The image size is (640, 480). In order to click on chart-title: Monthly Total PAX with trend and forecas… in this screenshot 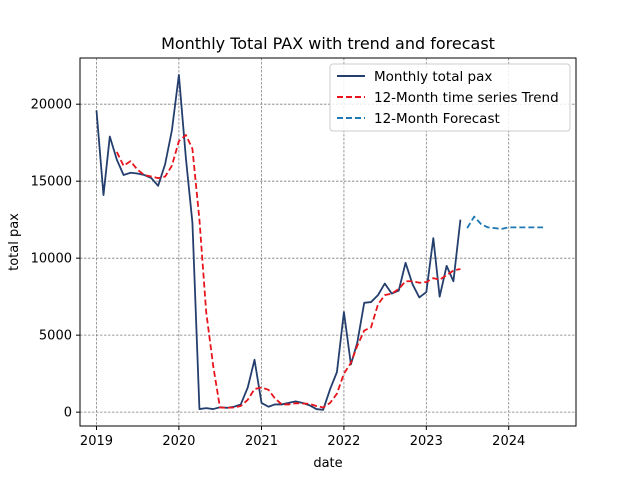, I will do `click(328, 43)`.